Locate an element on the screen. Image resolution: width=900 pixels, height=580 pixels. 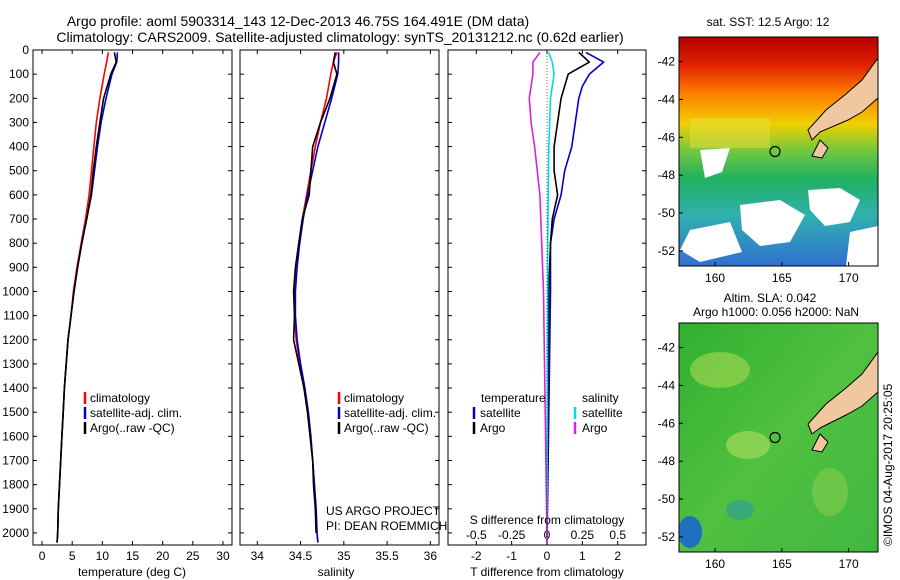
sst-map-image is located at coordinates (778, 151).